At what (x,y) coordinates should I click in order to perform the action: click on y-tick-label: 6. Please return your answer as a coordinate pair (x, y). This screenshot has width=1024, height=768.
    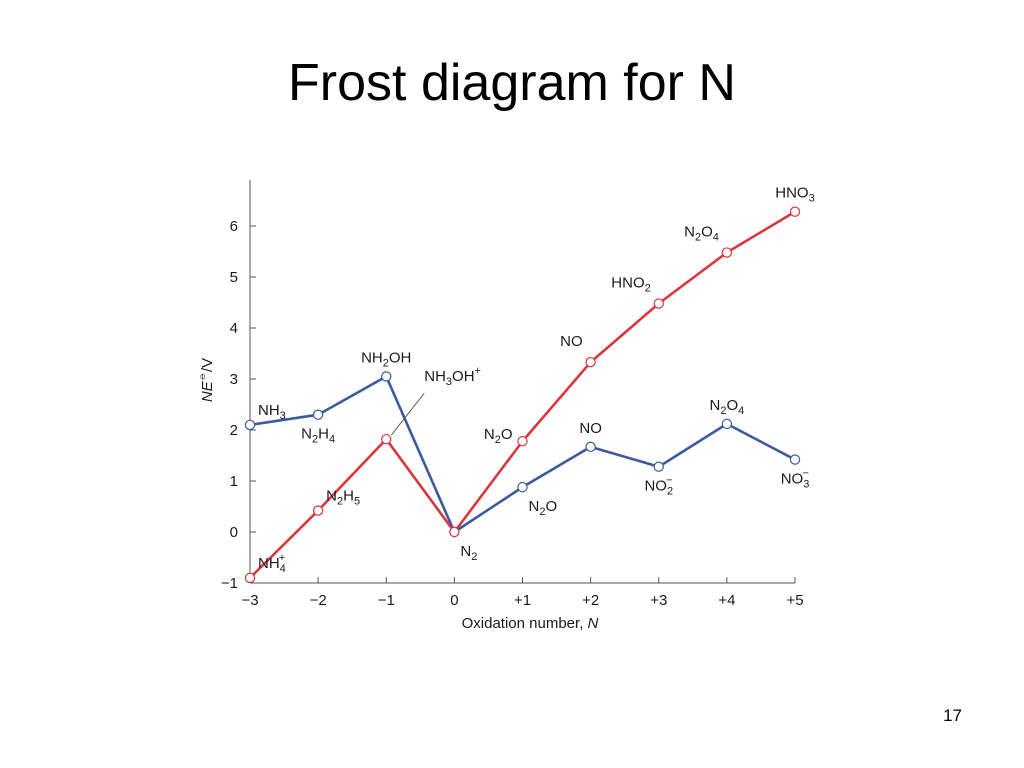
    Looking at the image, I should click on (234, 226).